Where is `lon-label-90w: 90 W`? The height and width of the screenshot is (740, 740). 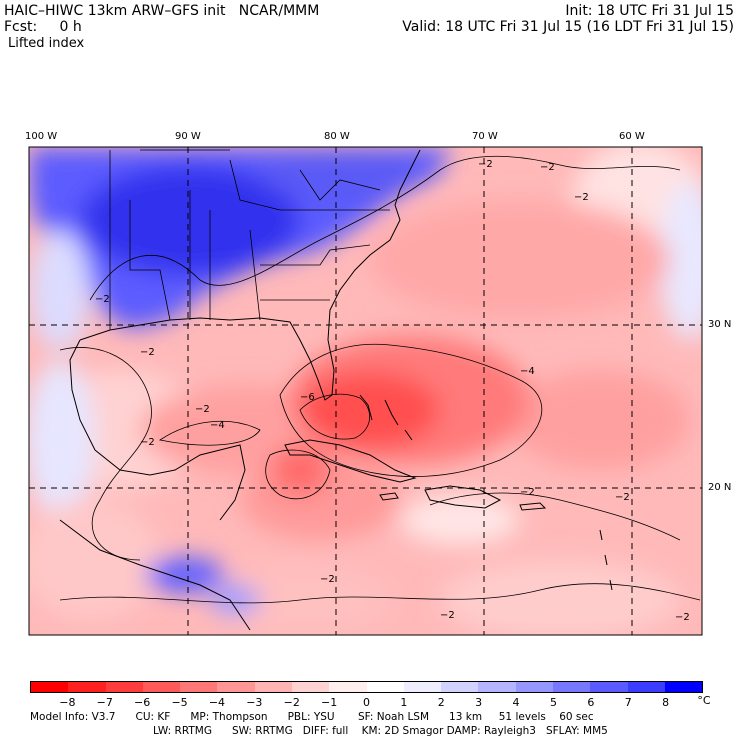
lon-label-90w: 90 W is located at coordinates (188, 136).